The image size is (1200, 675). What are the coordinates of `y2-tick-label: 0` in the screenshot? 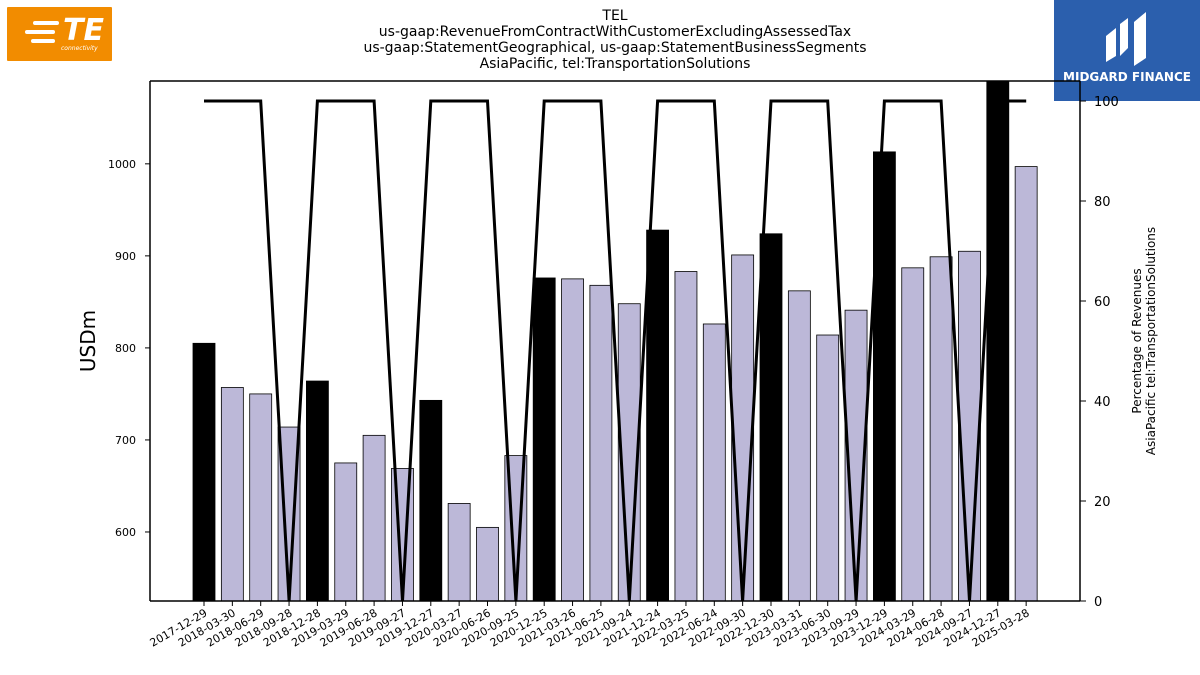 It's located at (1098, 602).